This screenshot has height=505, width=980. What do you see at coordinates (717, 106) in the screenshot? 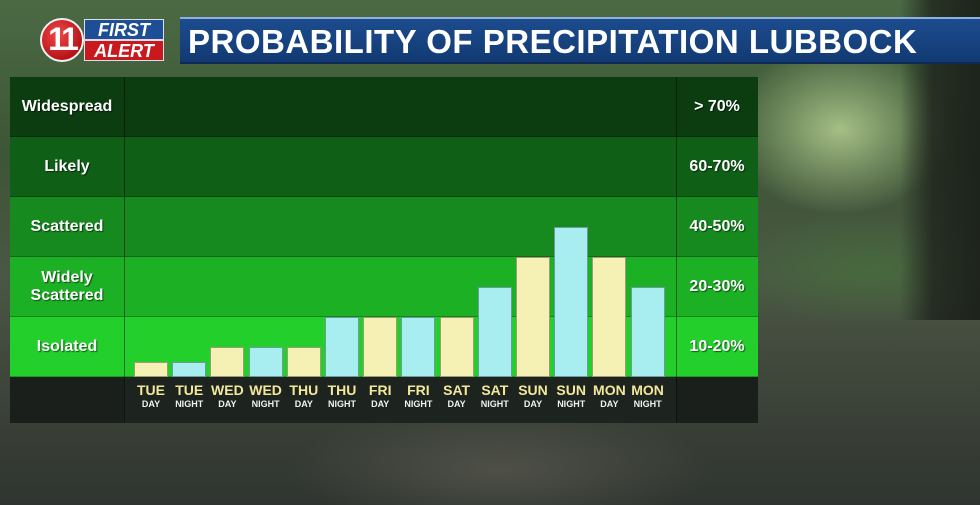
I see `band-range-widespread: > 70%` at bounding box center [717, 106].